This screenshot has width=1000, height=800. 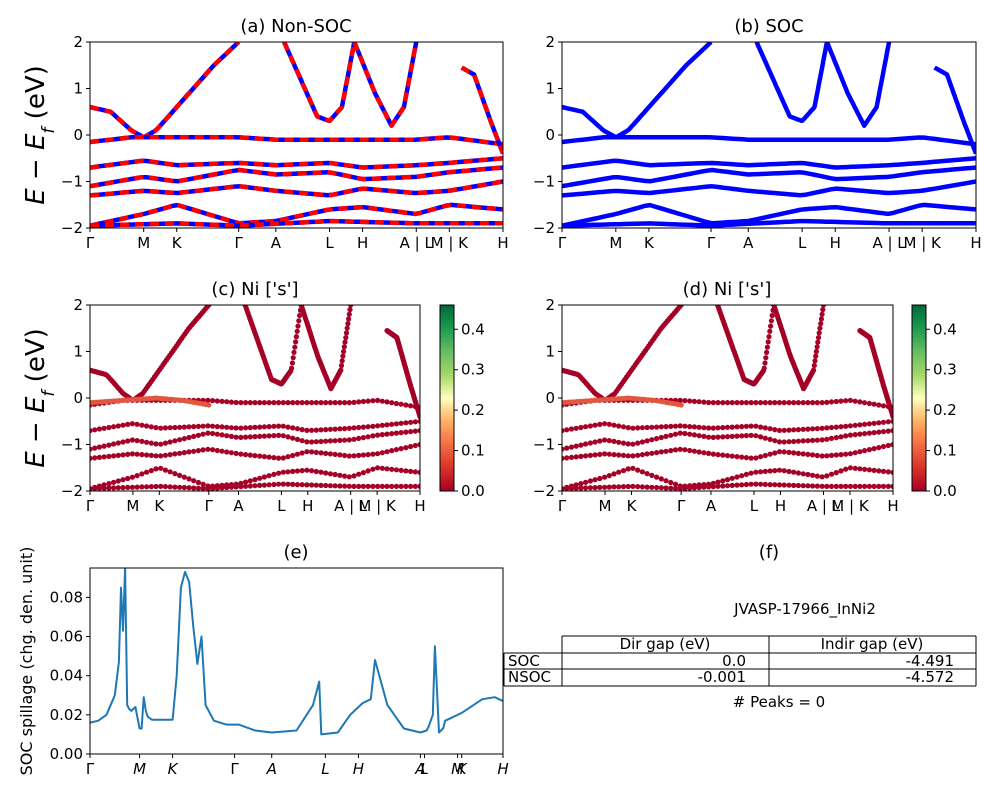 What do you see at coordinates (255, 398) in the screenshot?
I see `panel-c-projected-bands` at bounding box center [255, 398].